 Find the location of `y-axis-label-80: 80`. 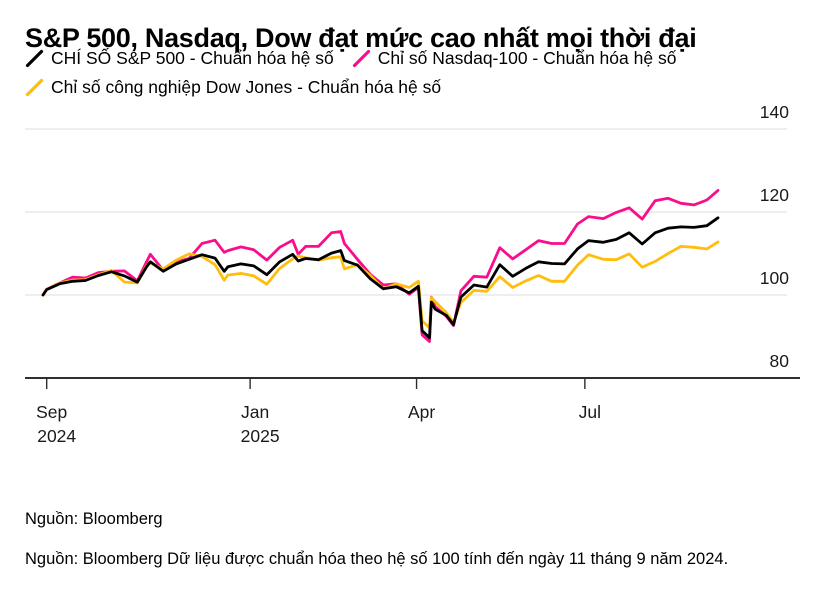

y-axis-label-80: 80 is located at coordinates (780, 361).